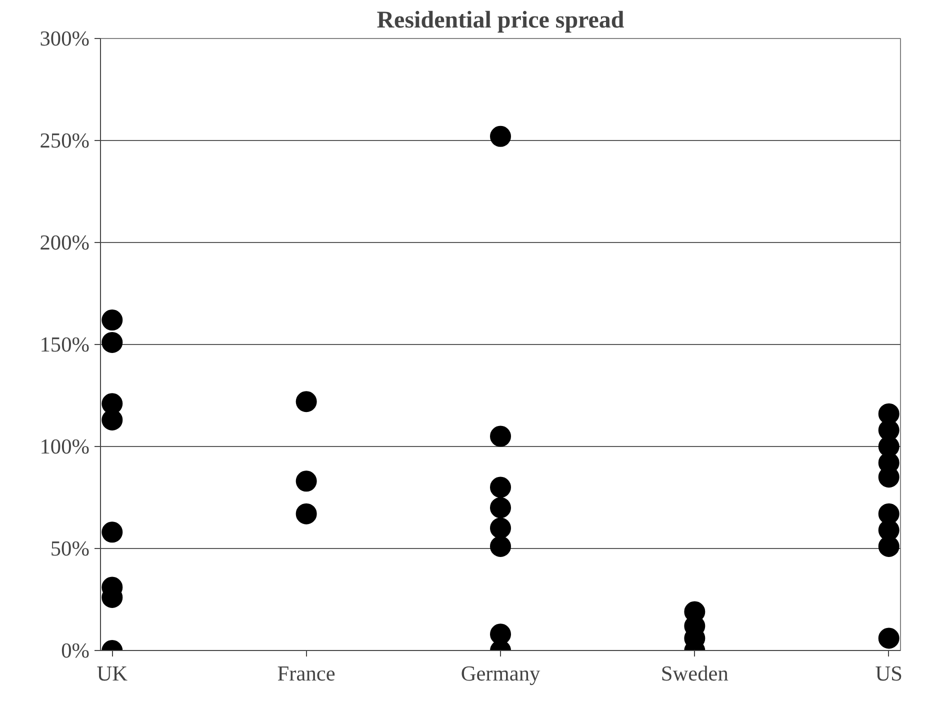 The width and height of the screenshot is (948, 706). I want to click on x-tick-label: Sweden, so click(694, 674).